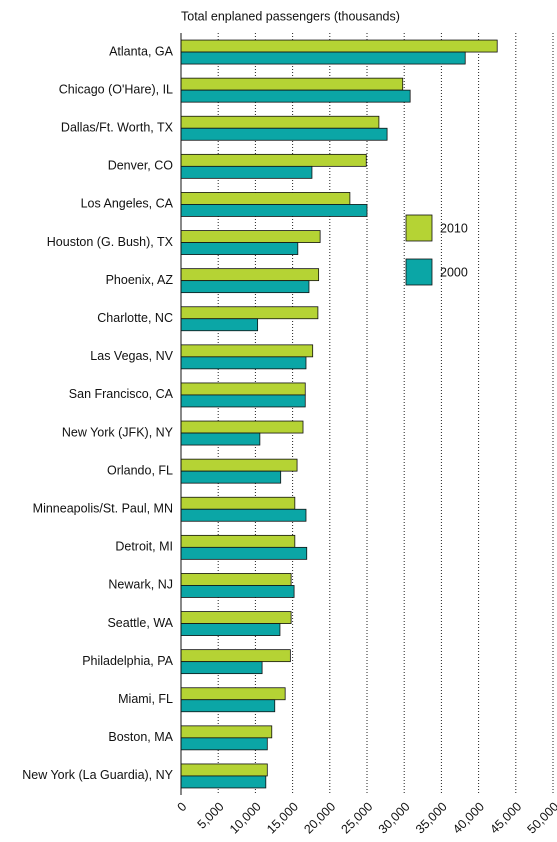 The image size is (557, 842). What do you see at coordinates (182, 807) in the screenshot?
I see `x-tick-label: 0` at bounding box center [182, 807].